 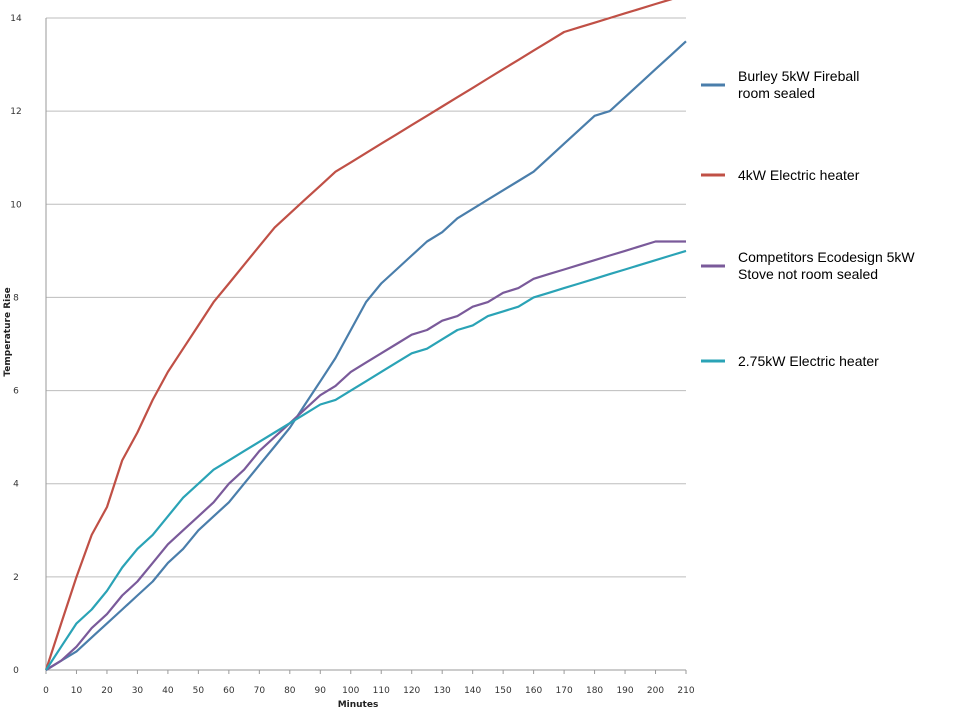 What do you see at coordinates (321, 691) in the screenshot?
I see `x-tick-label: 90` at bounding box center [321, 691].